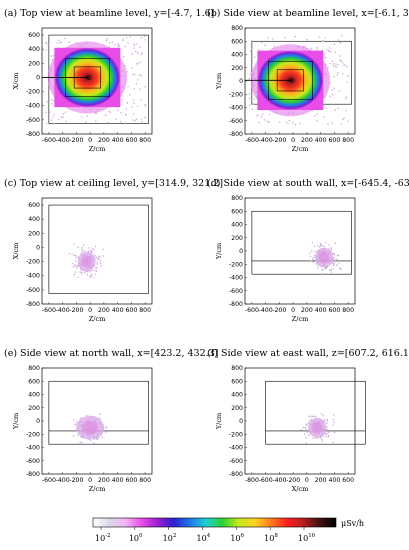 This screenshot has height=550, width=409. What do you see at coordinates (104, 480) in the screenshot?
I see `x-tick-label: 200` at bounding box center [104, 480].